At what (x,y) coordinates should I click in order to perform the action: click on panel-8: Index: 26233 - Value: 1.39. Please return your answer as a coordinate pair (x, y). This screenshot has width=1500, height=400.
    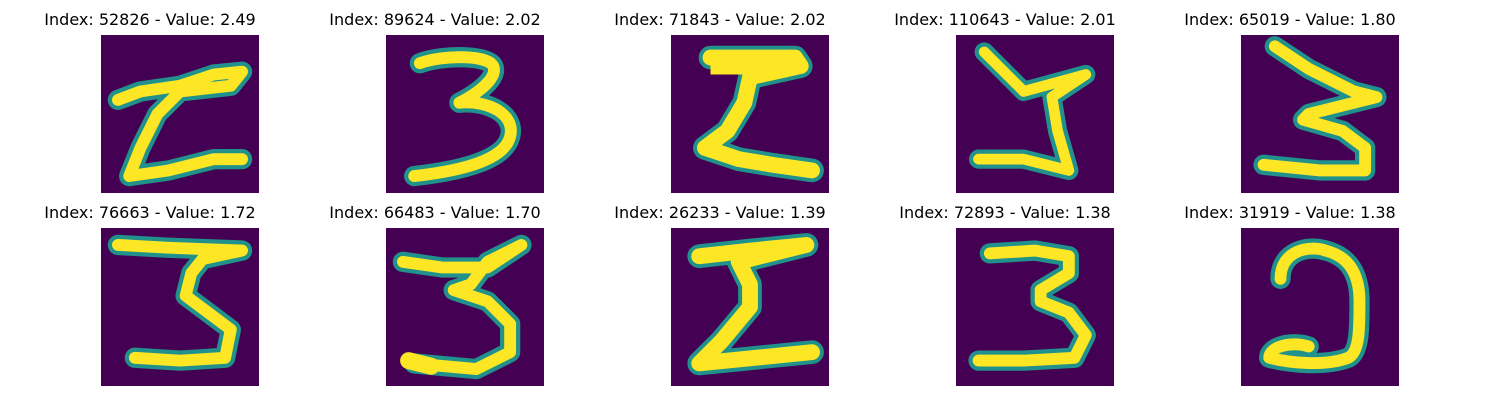
    Looking at the image, I should click on (720, 290).